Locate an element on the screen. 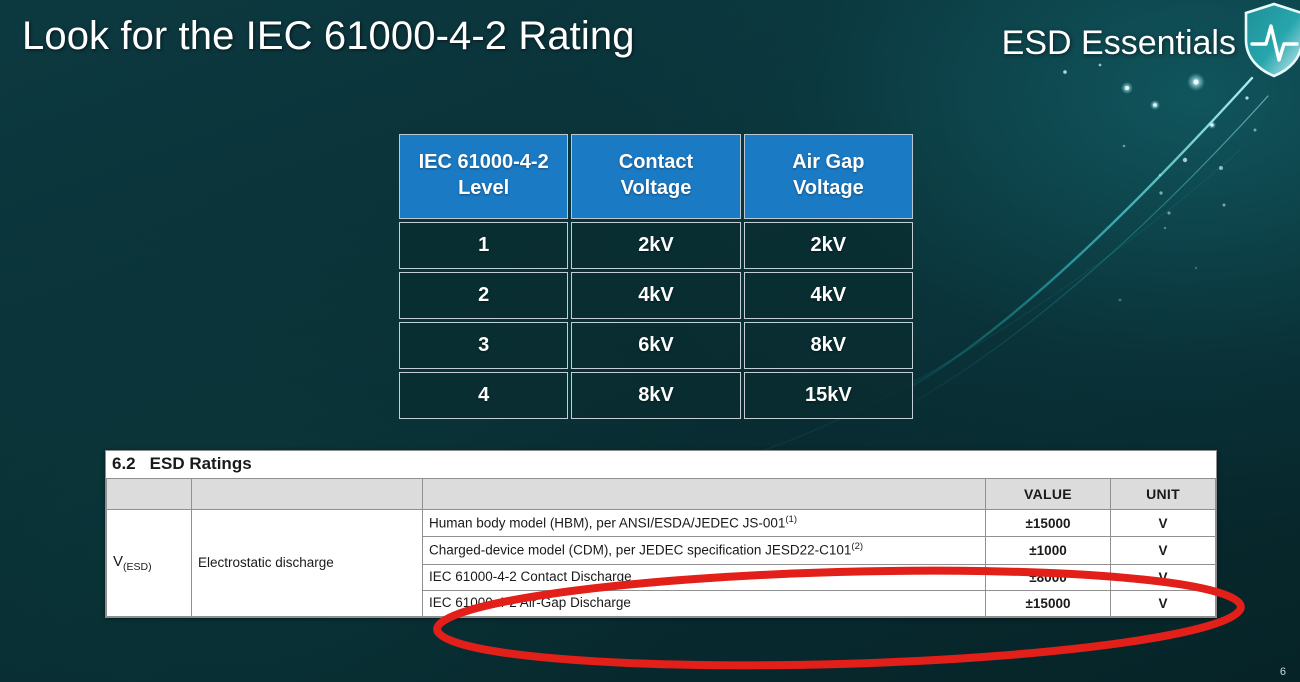 The height and width of the screenshot is (682, 1300). shield-pulse-icon is located at coordinates (1272, 40).